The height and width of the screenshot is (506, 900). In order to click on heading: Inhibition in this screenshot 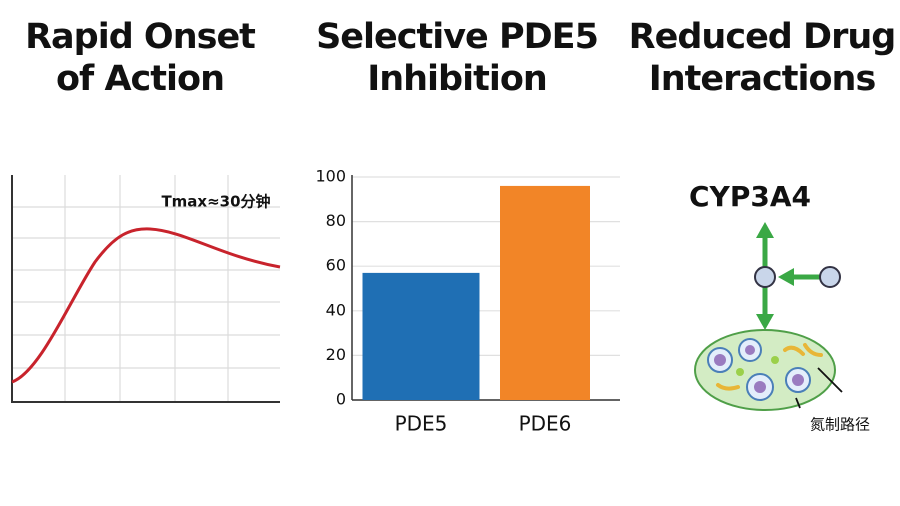, I will do `click(457, 79)`.